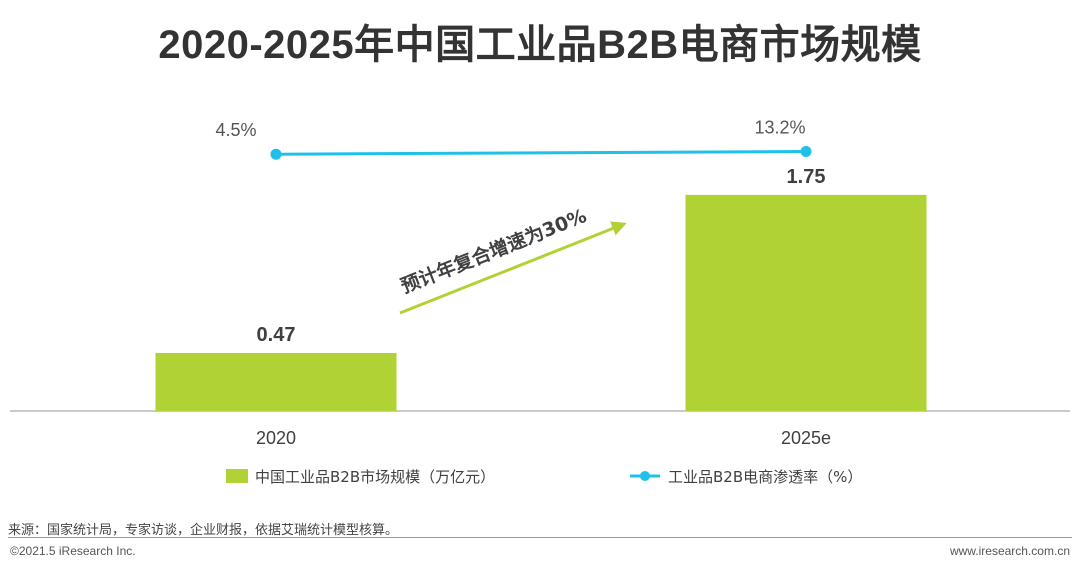 The height and width of the screenshot is (571, 1080). I want to click on growth-arrow, so click(513, 268).